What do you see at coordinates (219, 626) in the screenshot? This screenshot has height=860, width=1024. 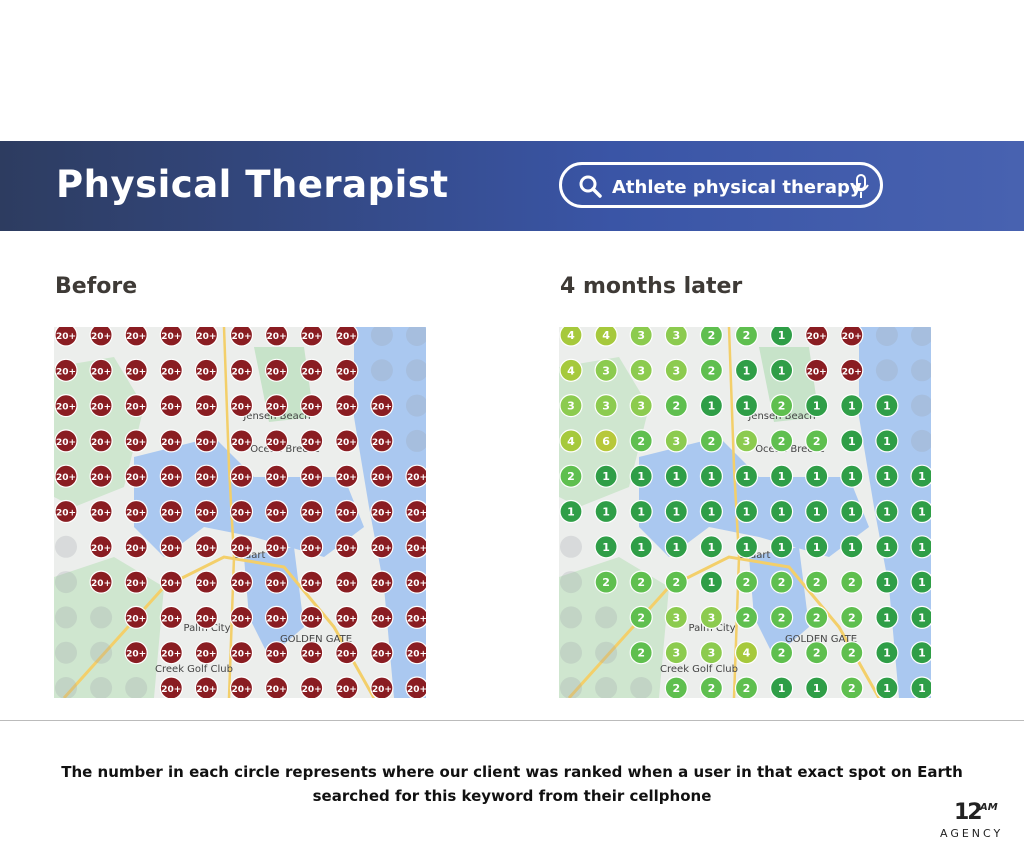 I see `road` at bounding box center [219, 626].